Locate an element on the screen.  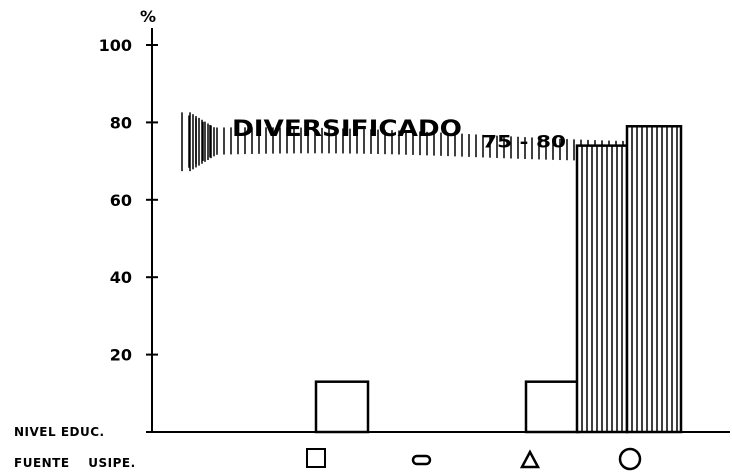
band-main-label: DIVERSIFICADO is located at coordinates (347, 129).